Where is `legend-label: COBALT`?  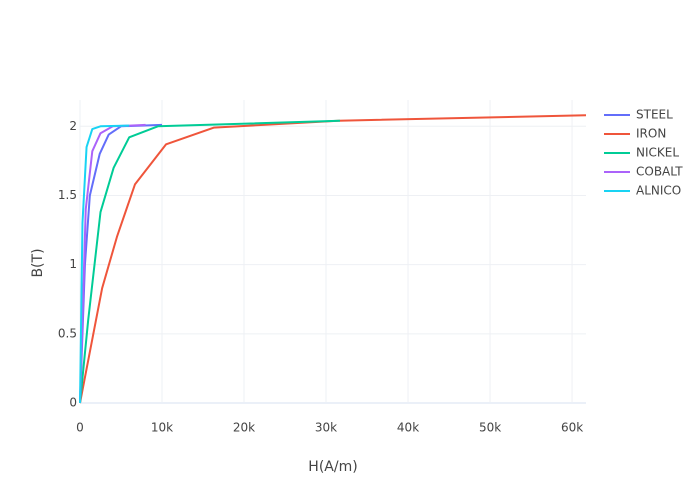
legend-label: COBALT is located at coordinates (659, 172).